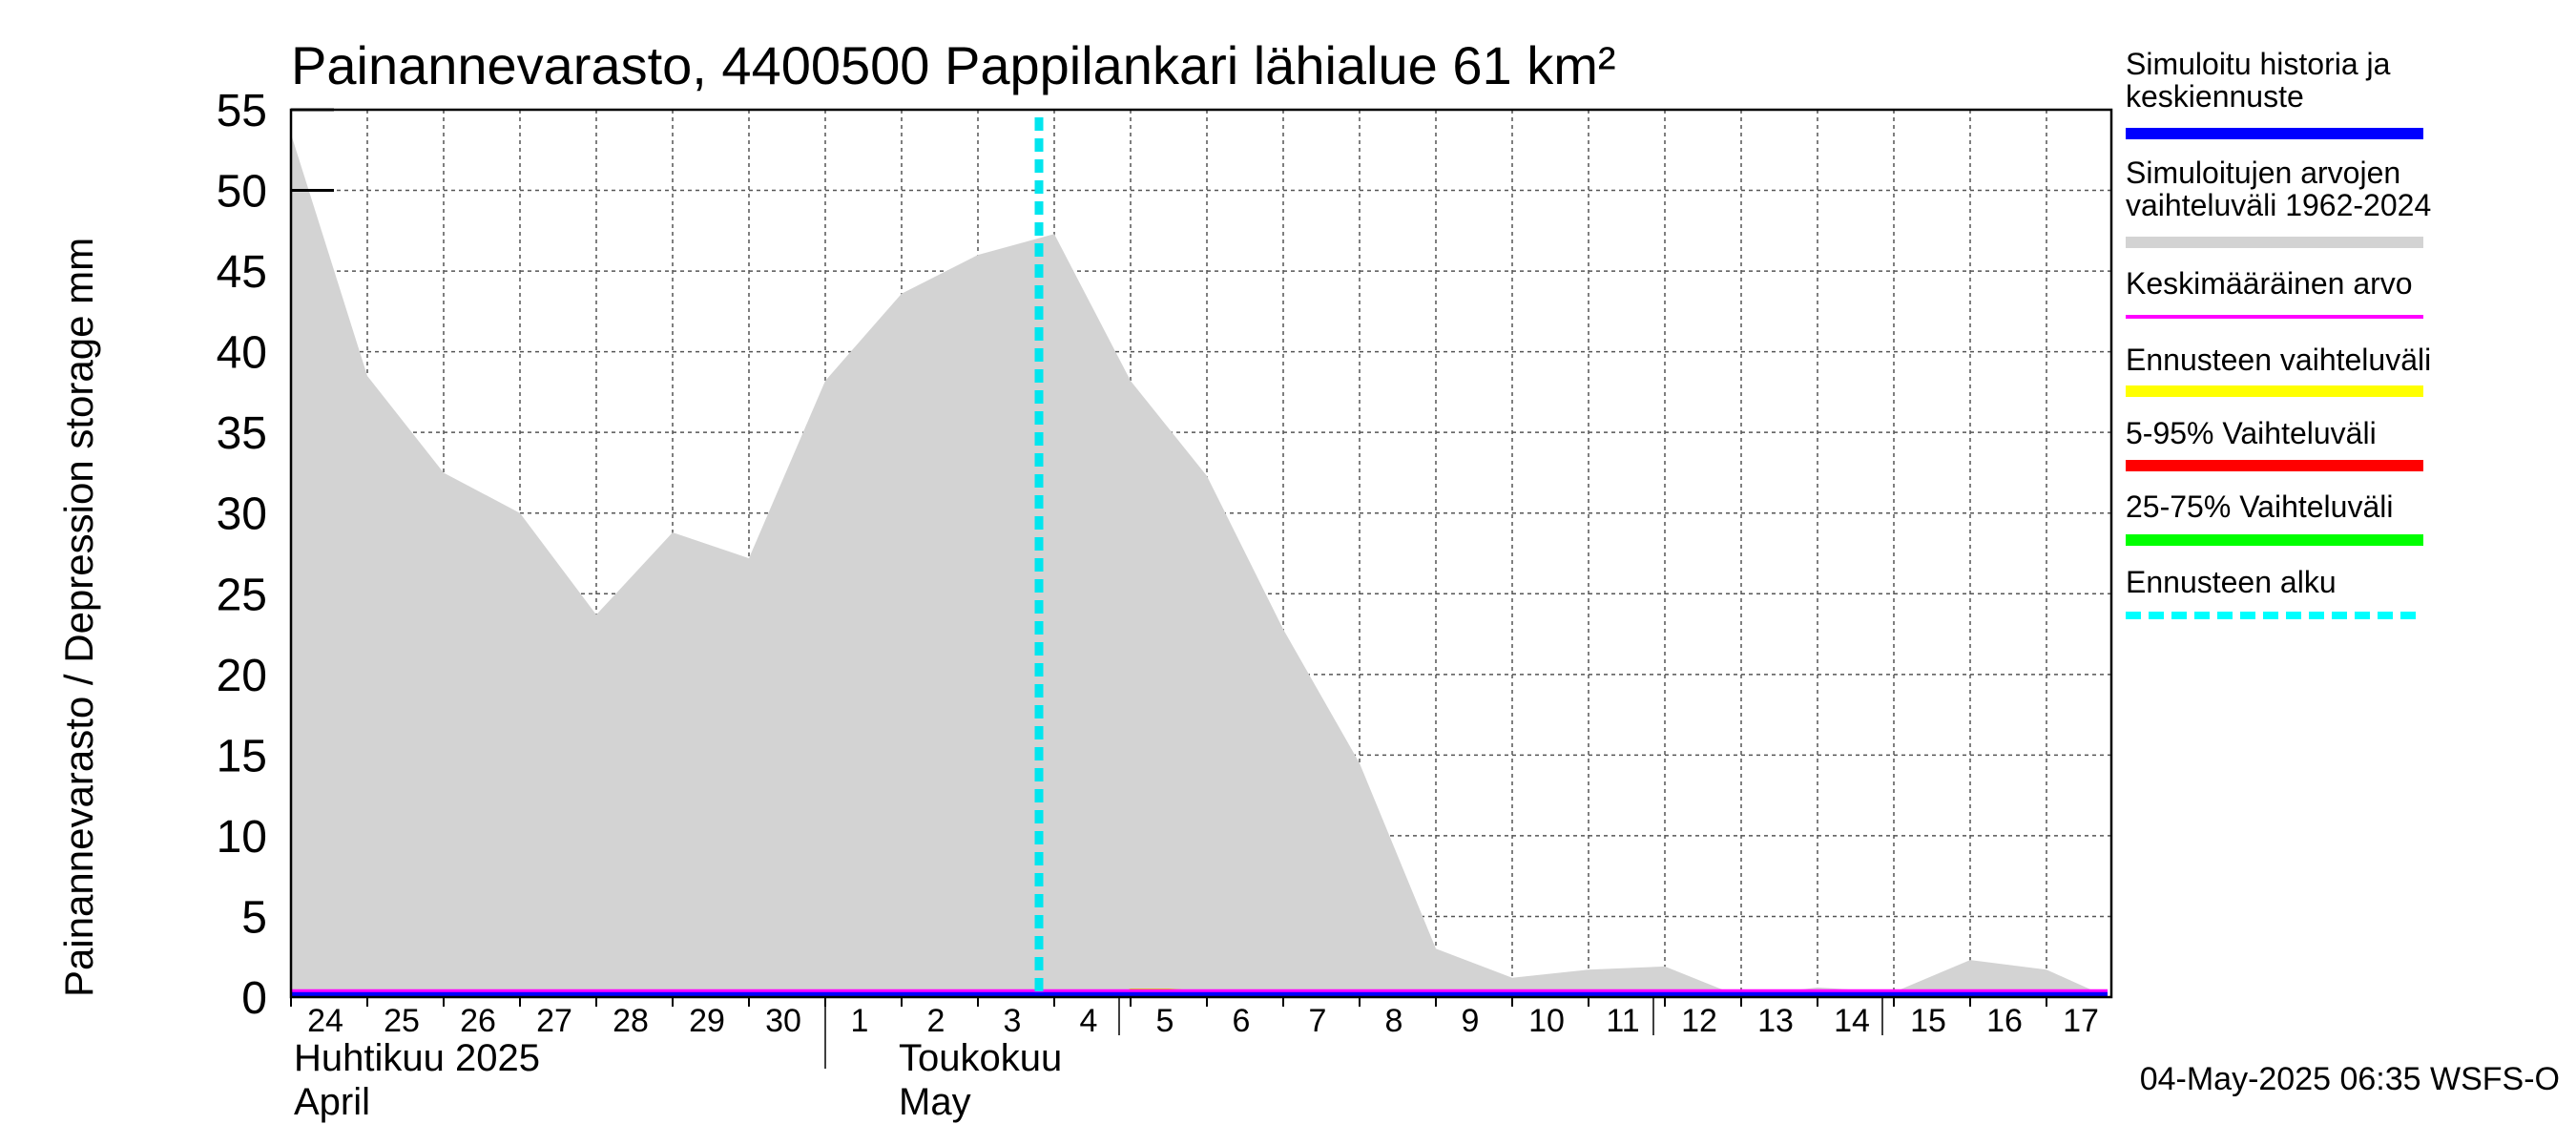  Describe the element at coordinates (254, 918) in the screenshot. I see `y-tick-label: 5` at that location.